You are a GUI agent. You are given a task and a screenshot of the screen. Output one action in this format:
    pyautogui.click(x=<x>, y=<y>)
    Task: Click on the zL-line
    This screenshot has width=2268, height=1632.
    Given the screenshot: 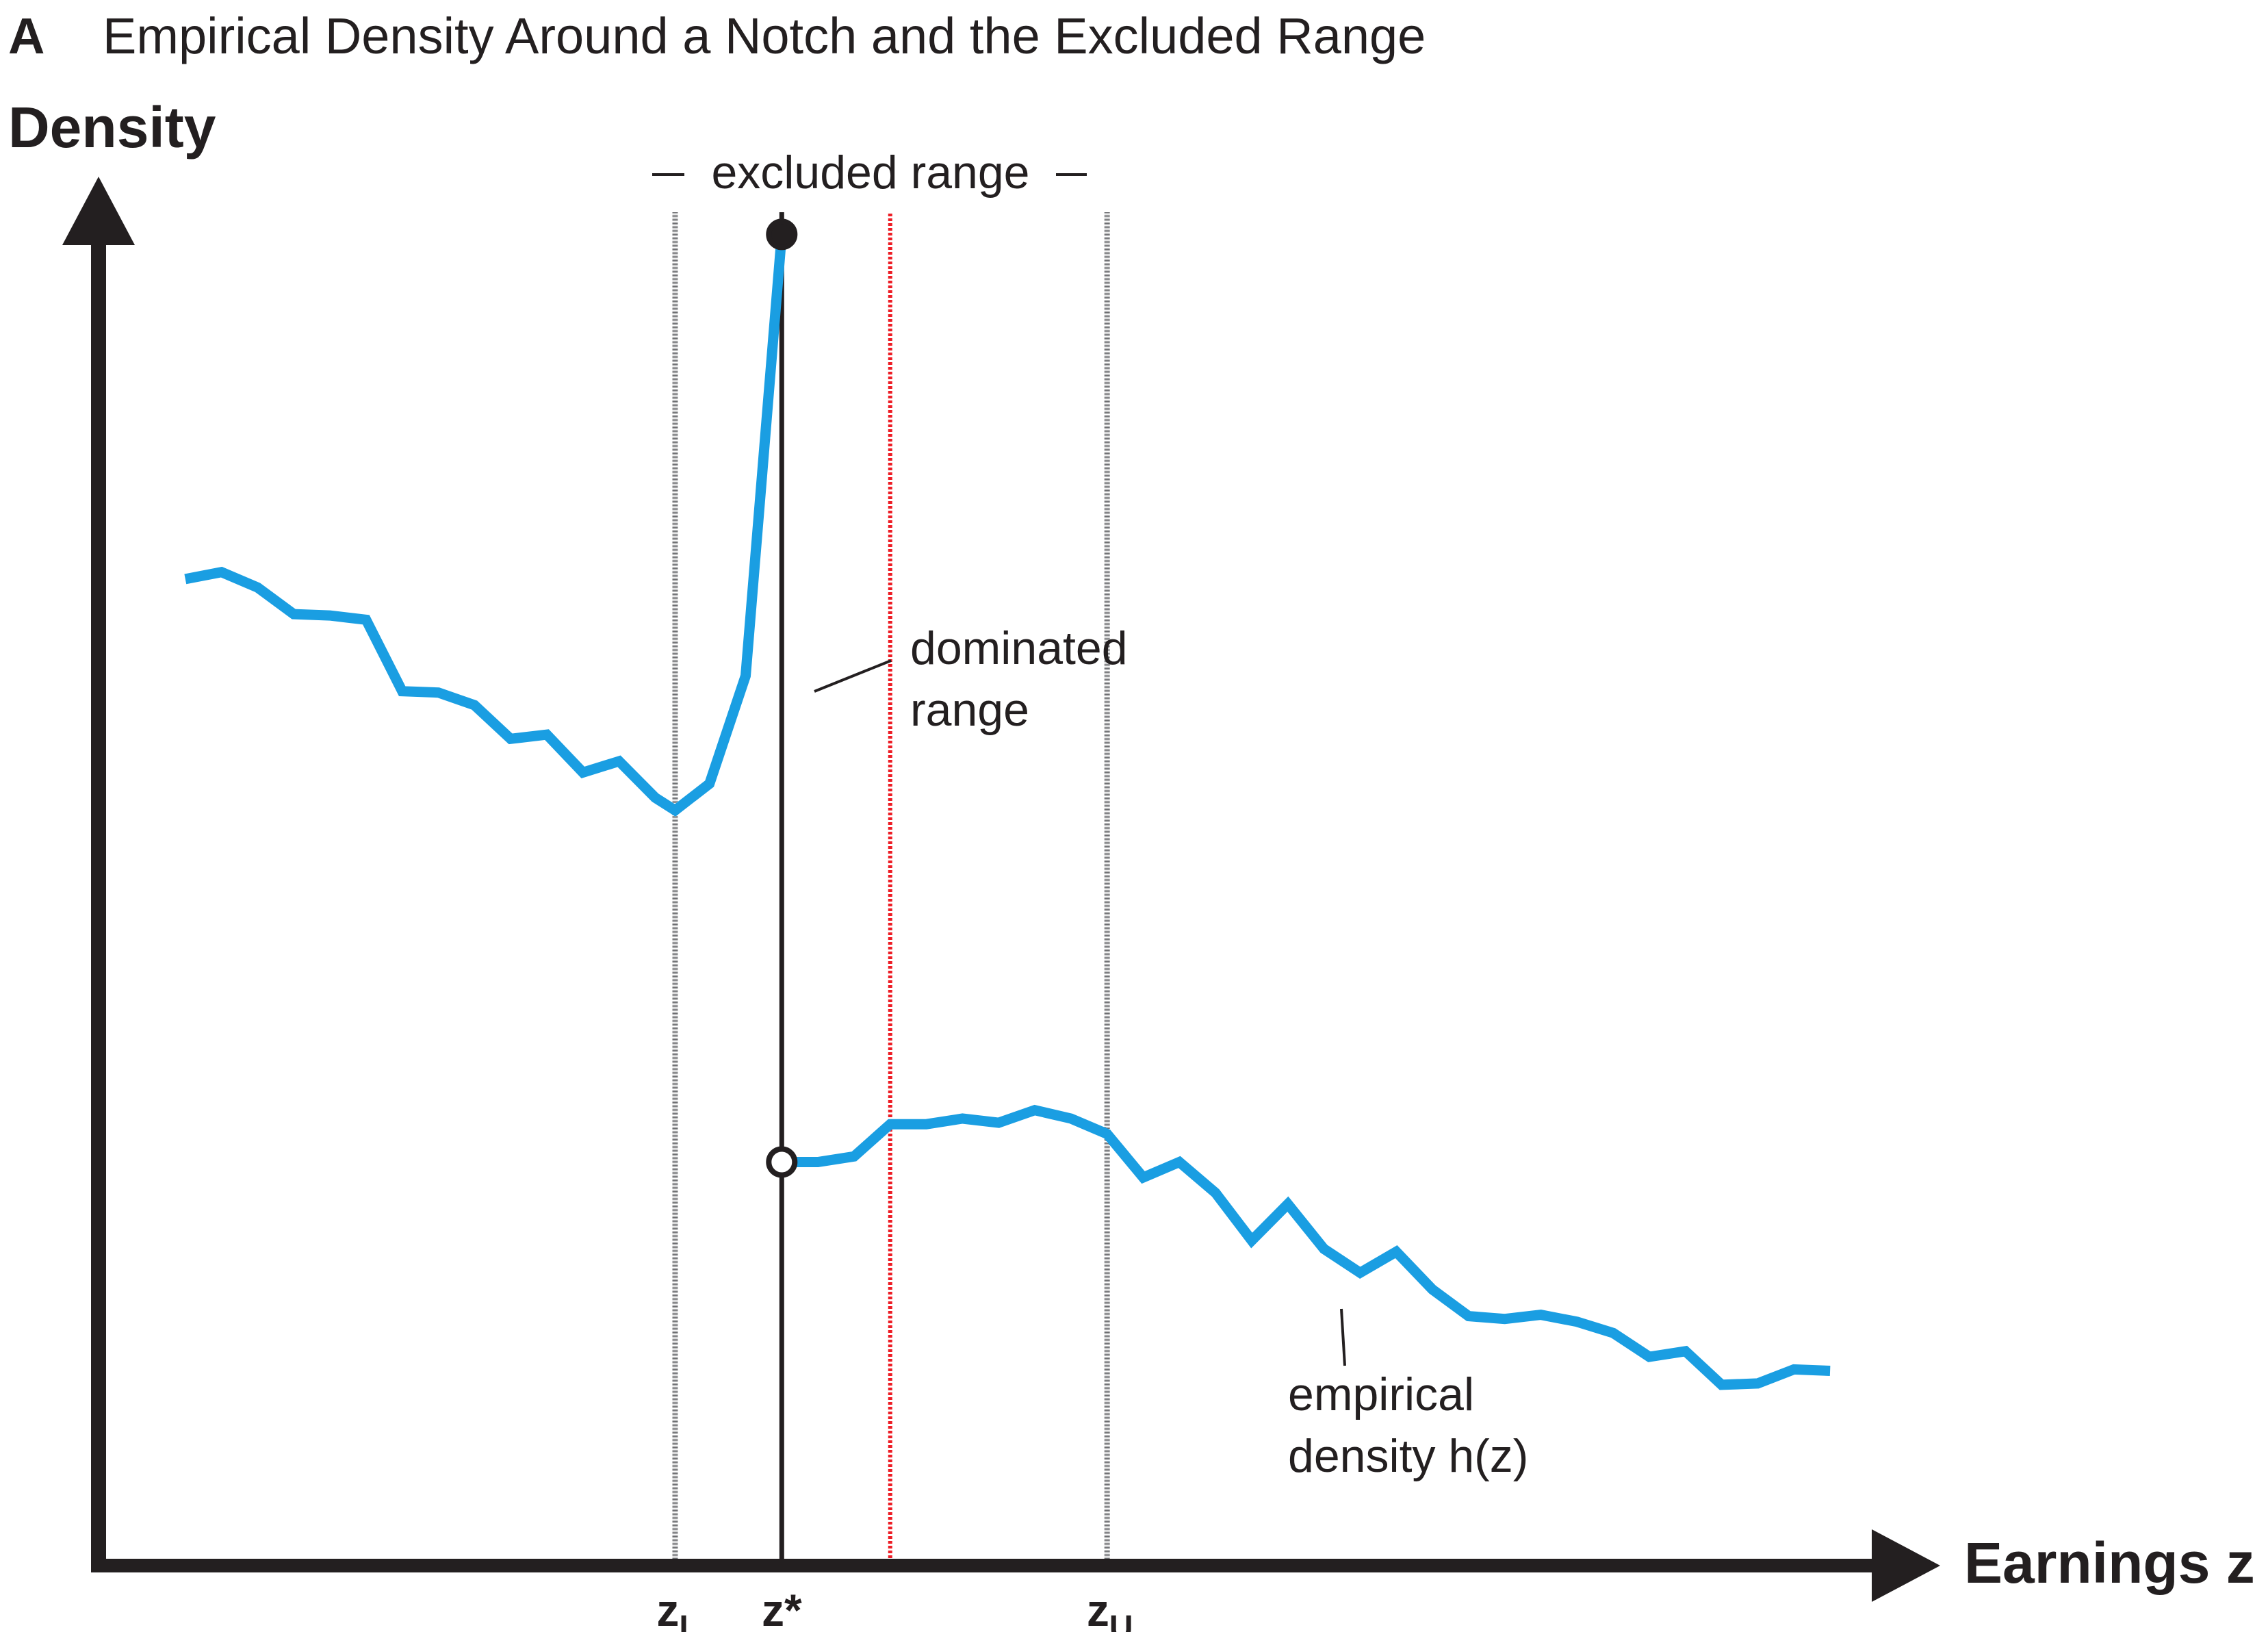 What is the action you would take?
    pyautogui.click(x=675, y=887)
    